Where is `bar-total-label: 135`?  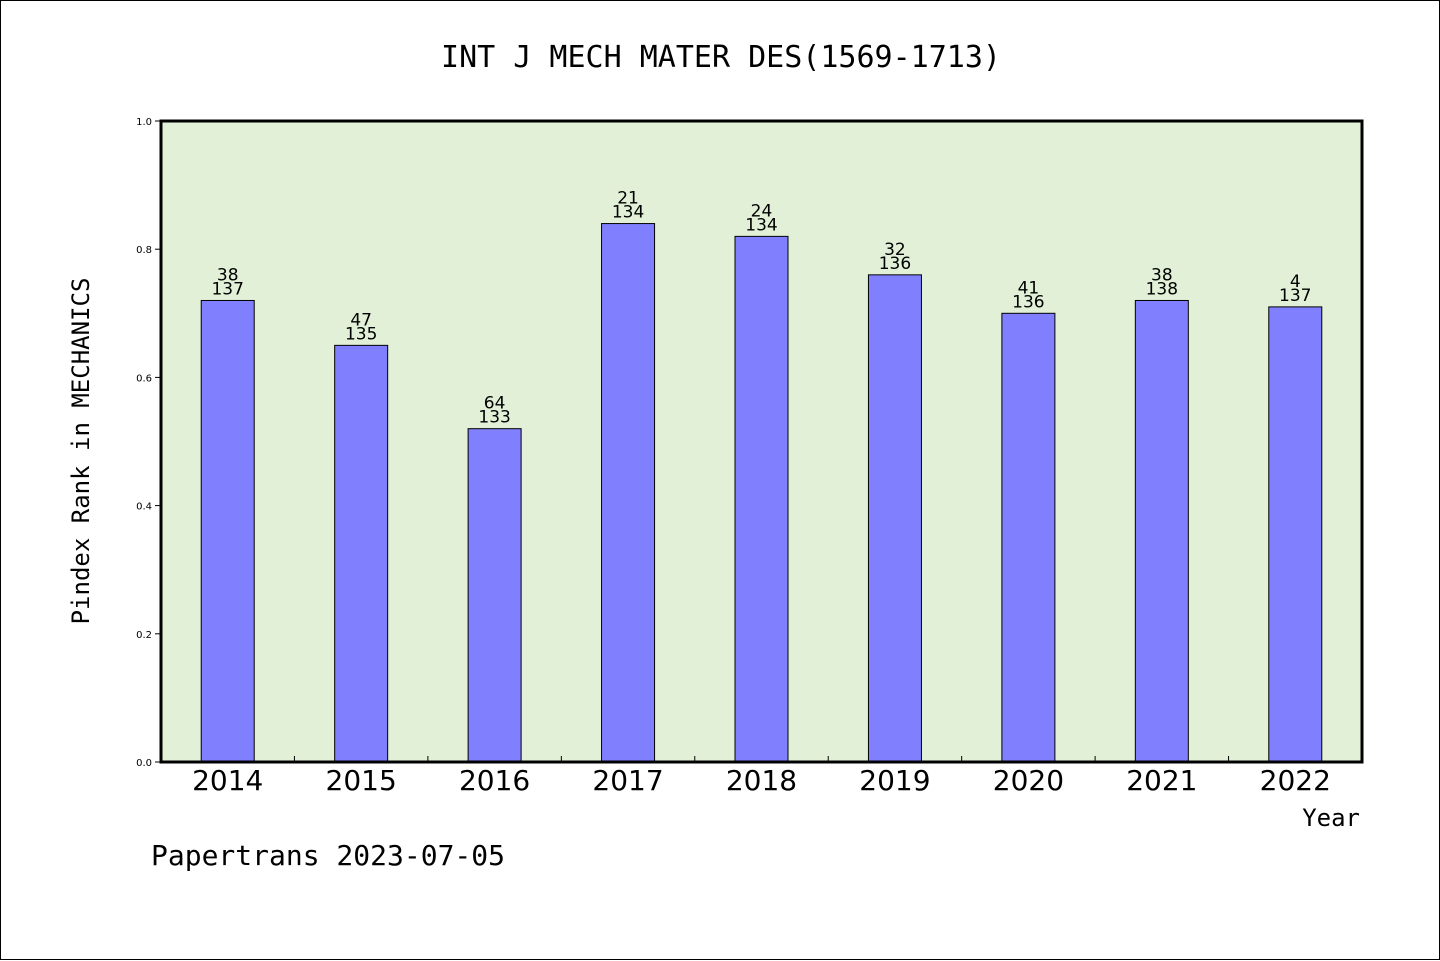
bar-total-label: 135 is located at coordinates (361, 334).